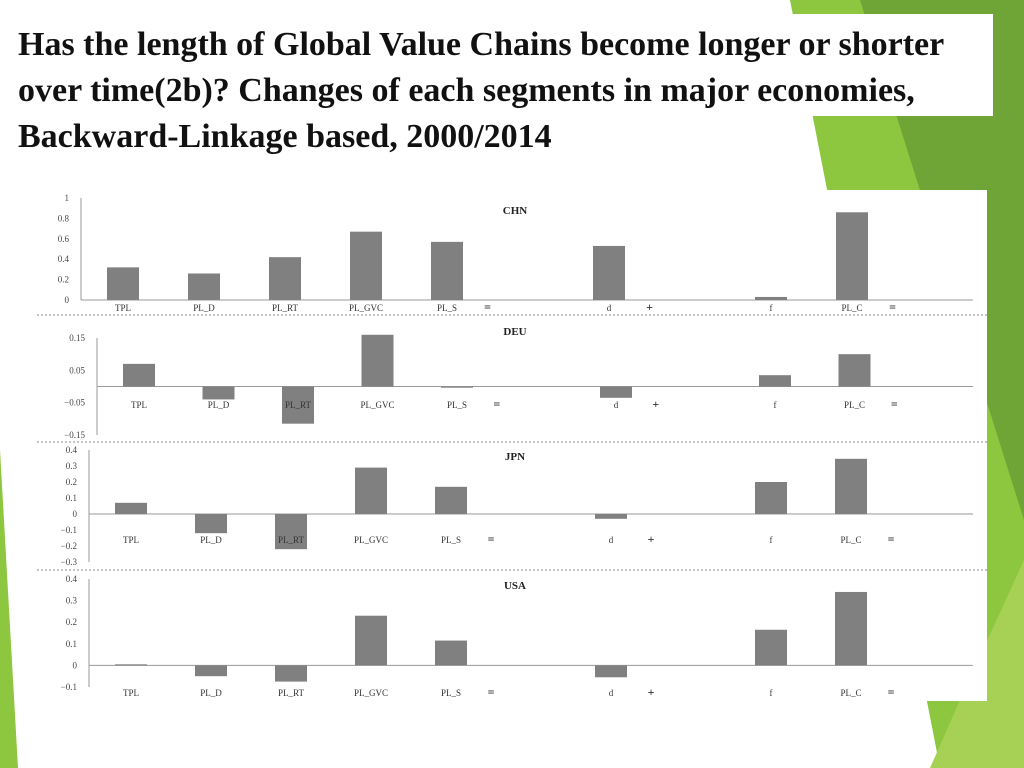  I want to click on chn-category-label-5: =, so click(487, 307).